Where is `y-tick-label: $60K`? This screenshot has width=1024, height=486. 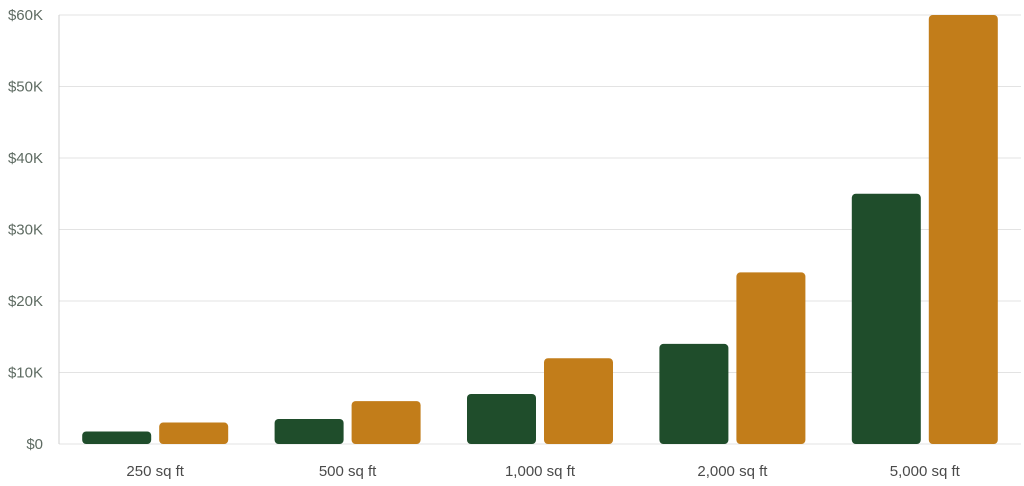 y-tick-label: $60K is located at coordinates (25, 15).